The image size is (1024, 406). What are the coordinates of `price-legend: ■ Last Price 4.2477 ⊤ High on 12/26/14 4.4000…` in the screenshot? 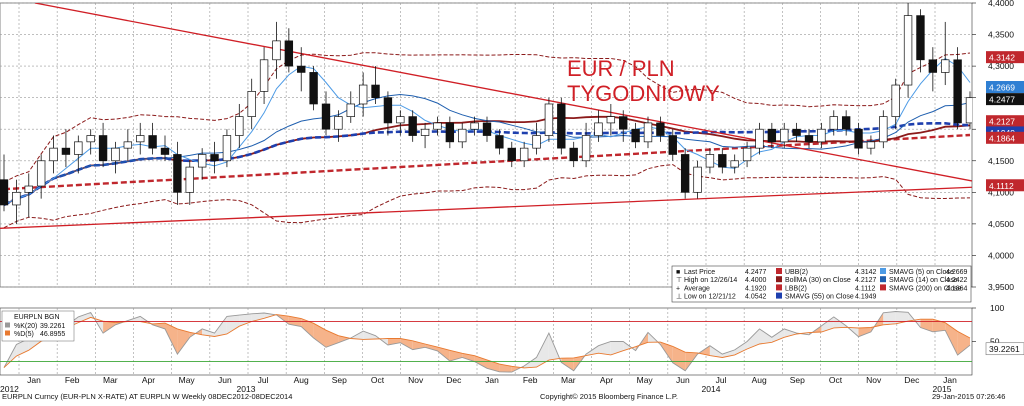 It's located at (821, 284).